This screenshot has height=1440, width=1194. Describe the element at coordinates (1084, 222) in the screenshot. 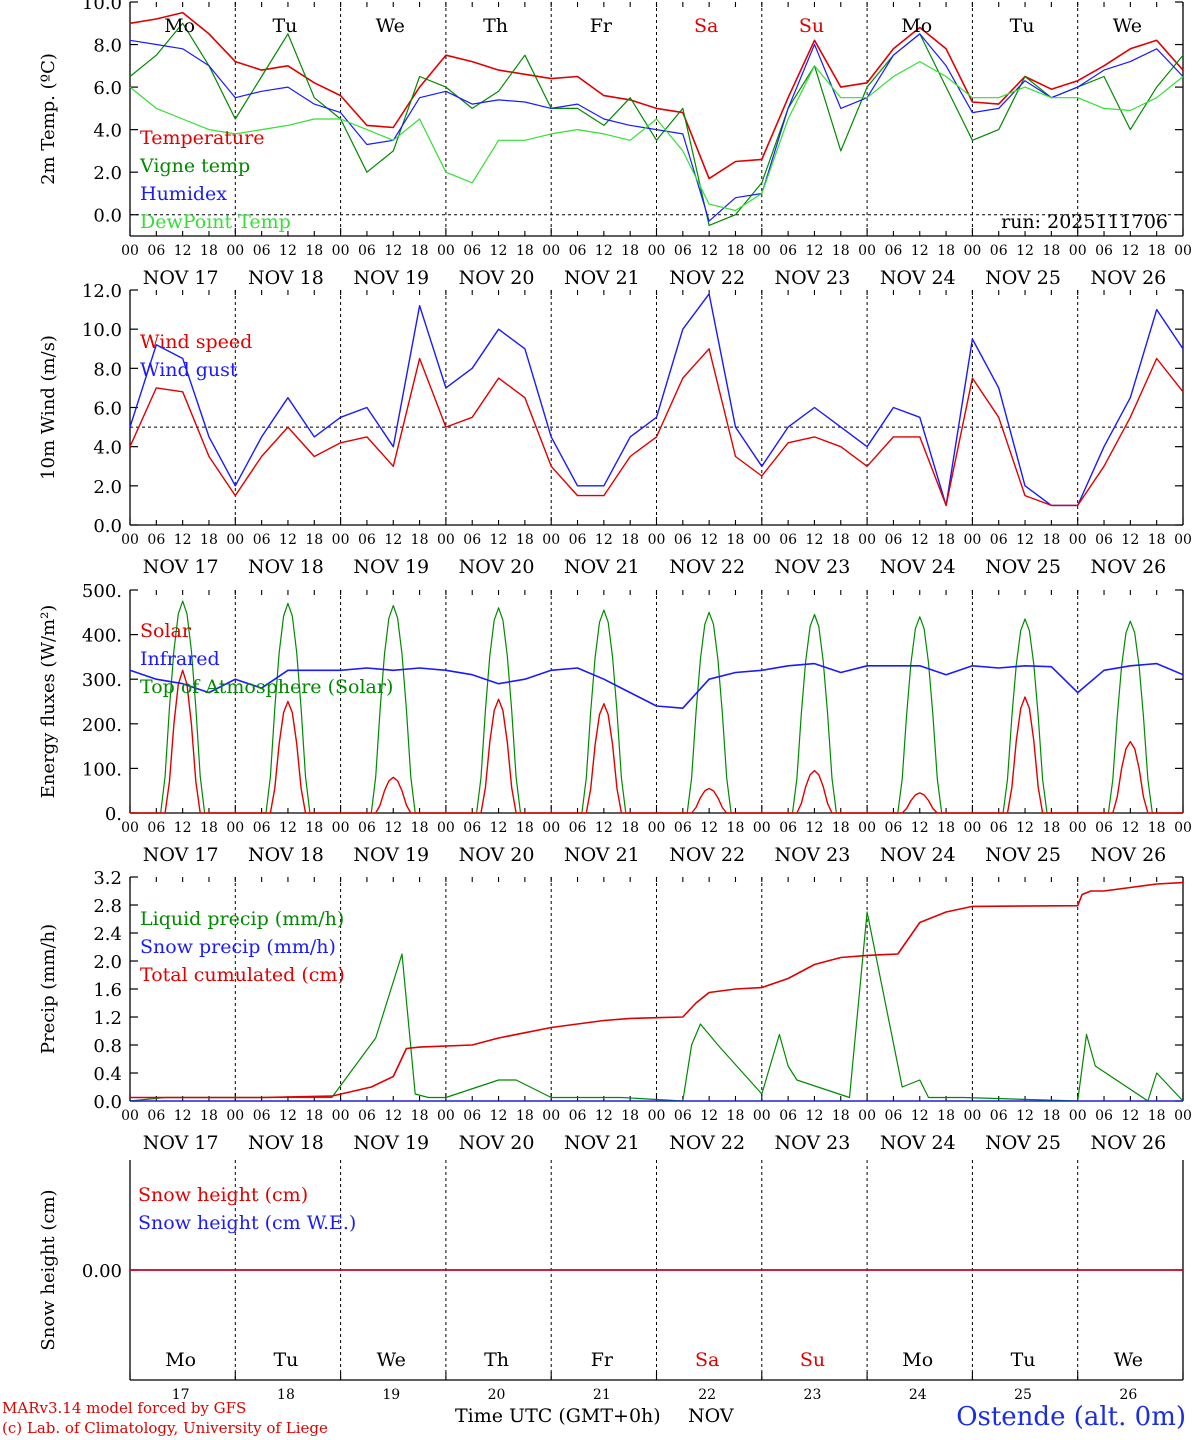

I see `run-label: run: 2025111706` at that location.